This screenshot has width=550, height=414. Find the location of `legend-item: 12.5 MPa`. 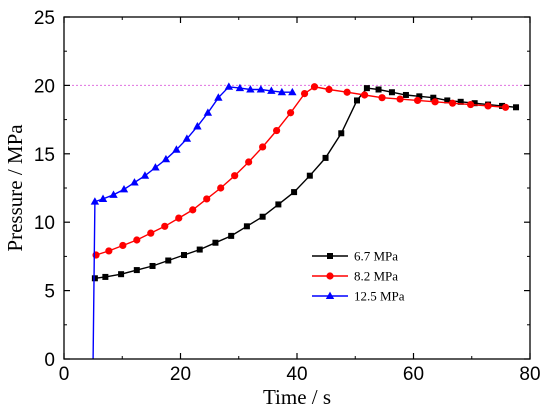

legend-item: 12.5 MPa is located at coordinates (358, 296).